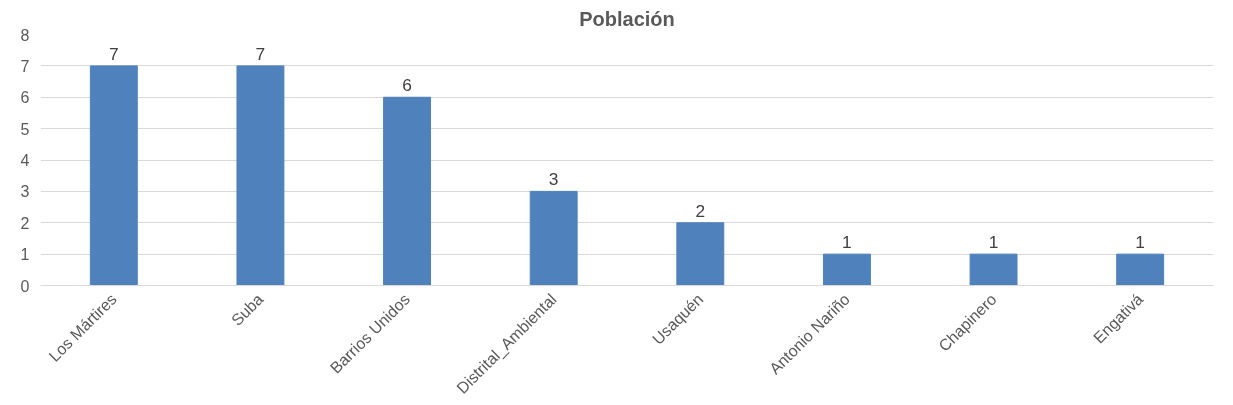 This screenshot has width=1233, height=405. I want to click on data-label: 3, so click(553, 179).